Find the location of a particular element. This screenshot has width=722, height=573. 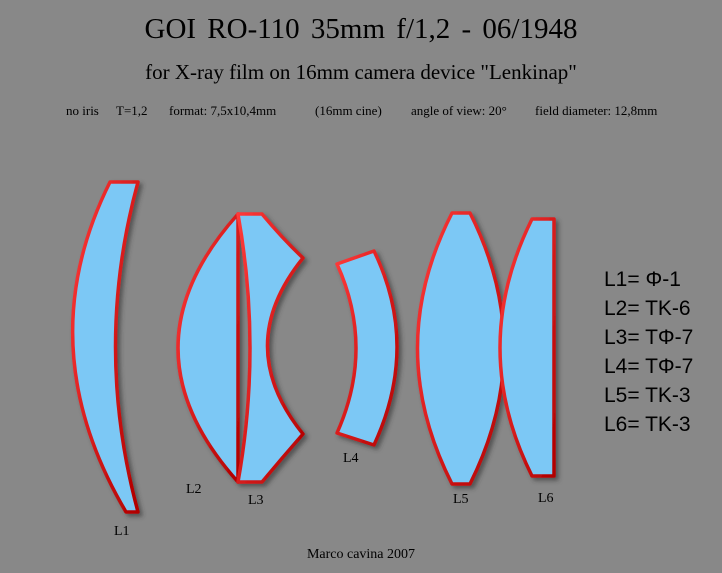

lens-element-l2 is located at coordinates (208, 348).